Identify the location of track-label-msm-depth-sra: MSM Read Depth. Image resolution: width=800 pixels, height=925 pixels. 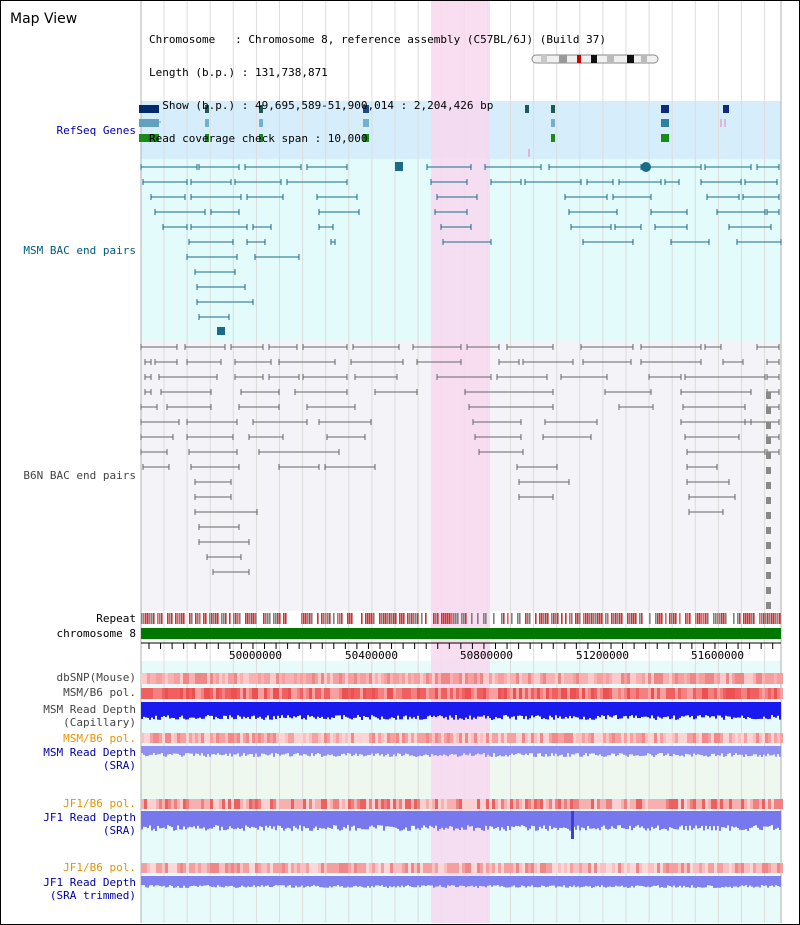
(89, 752).